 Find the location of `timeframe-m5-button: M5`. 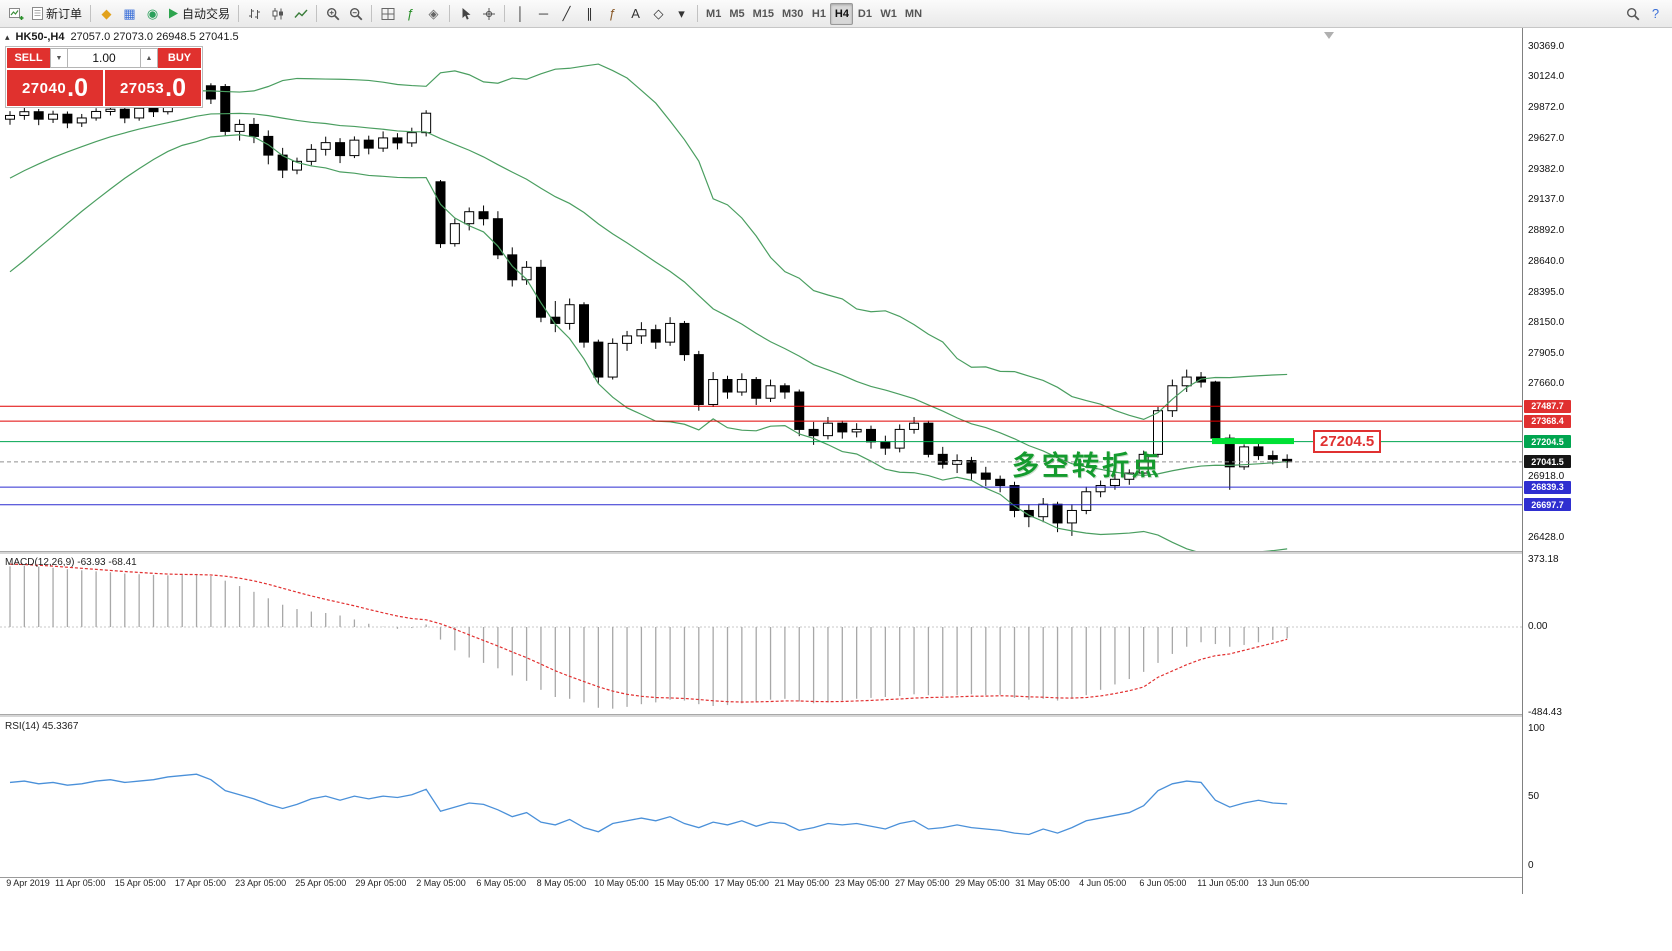

timeframe-m5-button: M5 is located at coordinates (737, 13).